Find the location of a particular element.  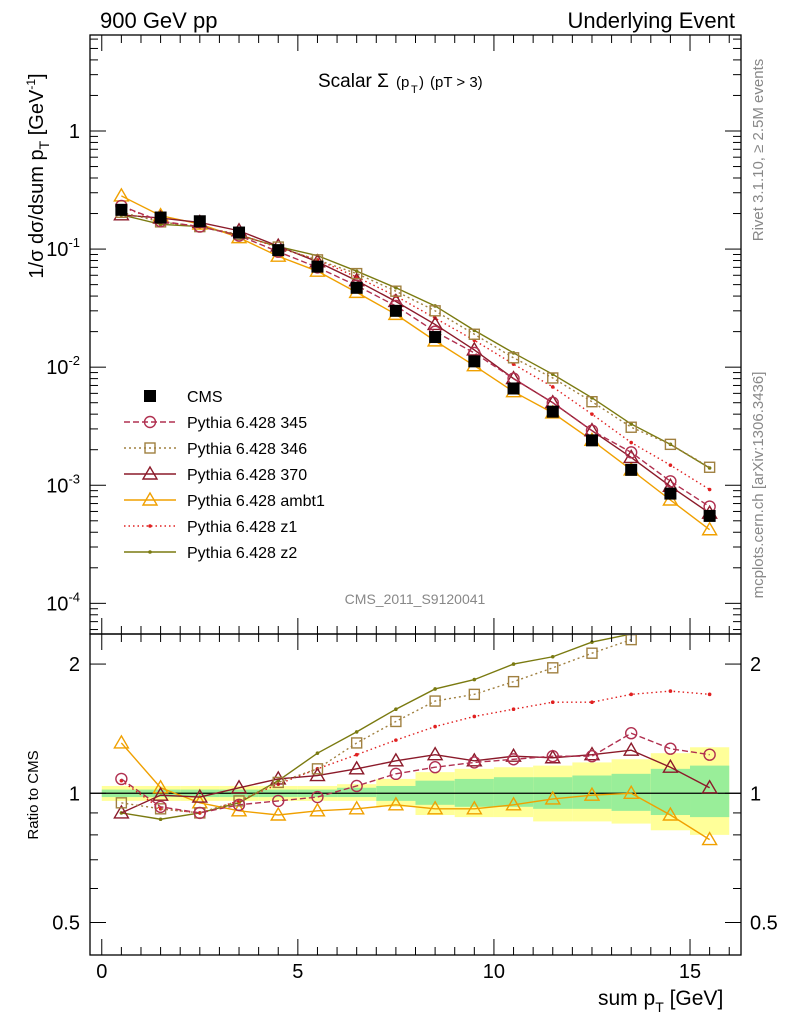

ratio-ylabel: Ratio to CMS is located at coordinates (33, 794).